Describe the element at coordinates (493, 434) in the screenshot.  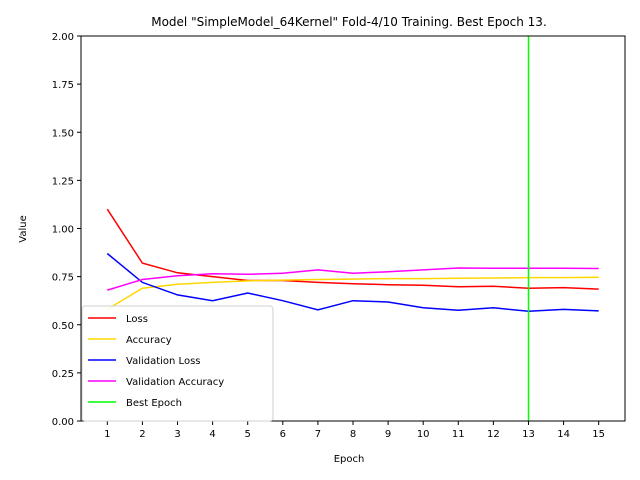
I see `x-tick-label: 12` at that location.